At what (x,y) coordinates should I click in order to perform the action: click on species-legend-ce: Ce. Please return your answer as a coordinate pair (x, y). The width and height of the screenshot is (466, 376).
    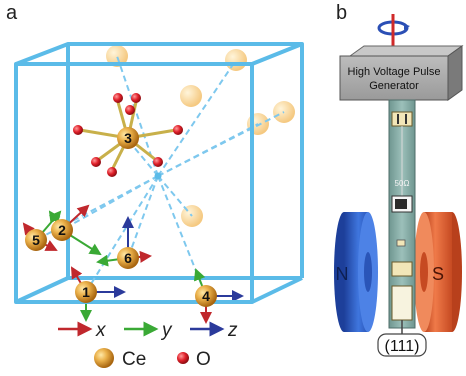
    Looking at the image, I should click on (134, 359).